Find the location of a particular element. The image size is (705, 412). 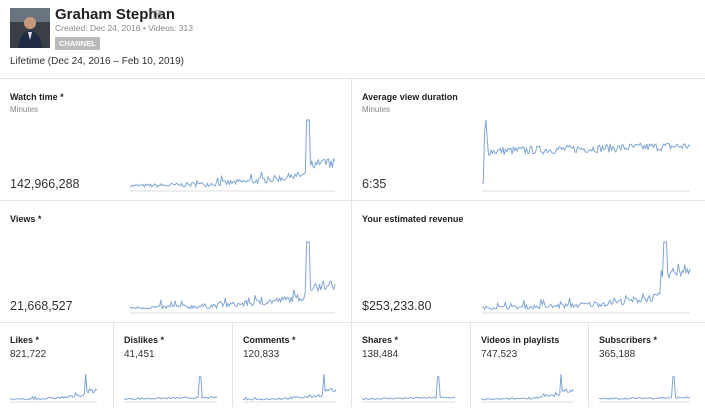

channel-meta: Created: Dec 24, 2016 • Videos: 313 is located at coordinates (124, 28).